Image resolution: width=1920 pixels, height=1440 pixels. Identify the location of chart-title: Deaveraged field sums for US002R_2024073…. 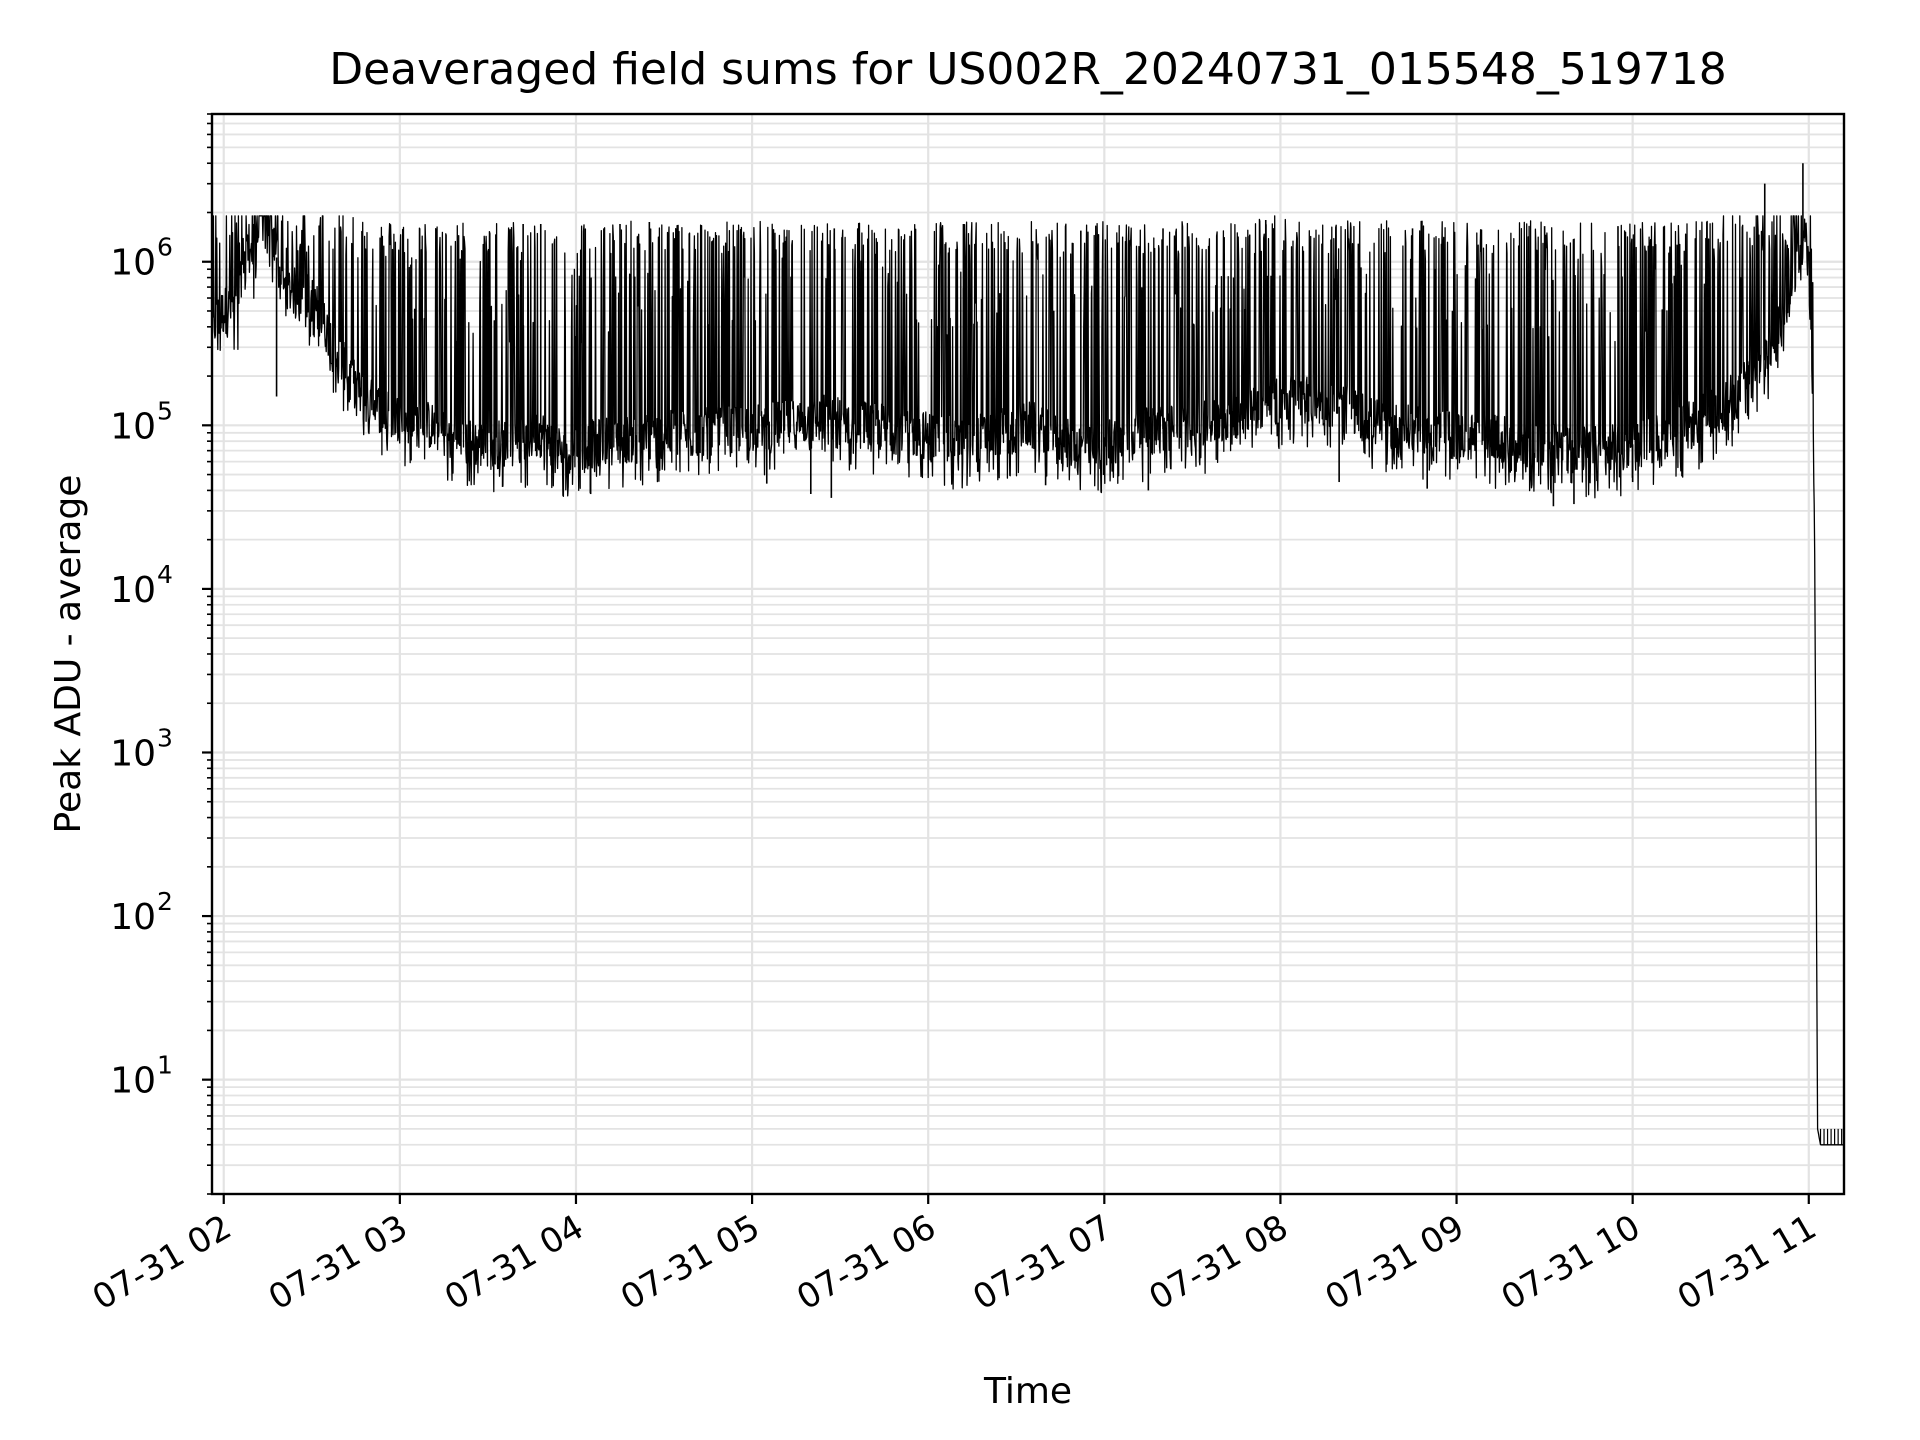
(1028, 69).